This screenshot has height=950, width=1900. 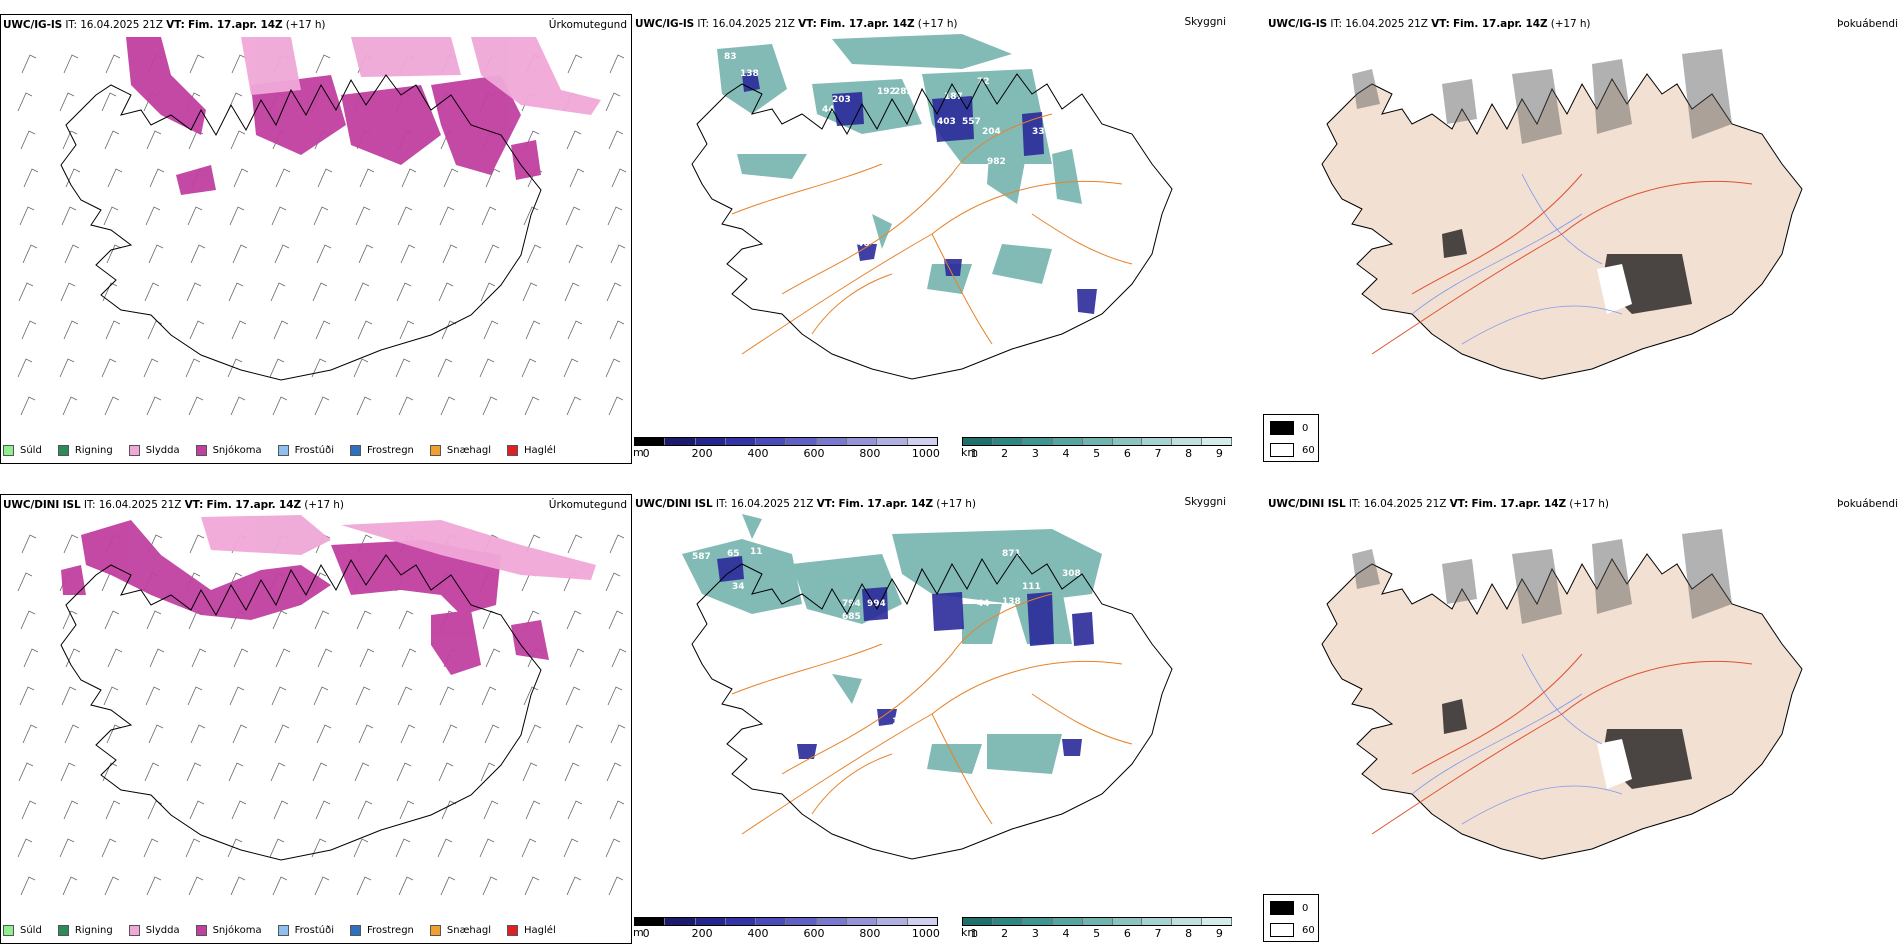 What do you see at coordinates (228, 450) in the screenshot?
I see `legend-item-3: Snjókoma` at bounding box center [228, 450].